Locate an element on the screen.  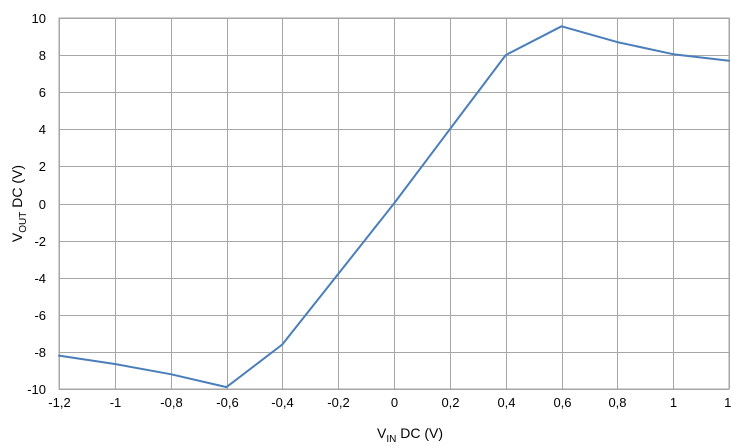
x-tick-label: 1 is located at coordinates (673, 402).